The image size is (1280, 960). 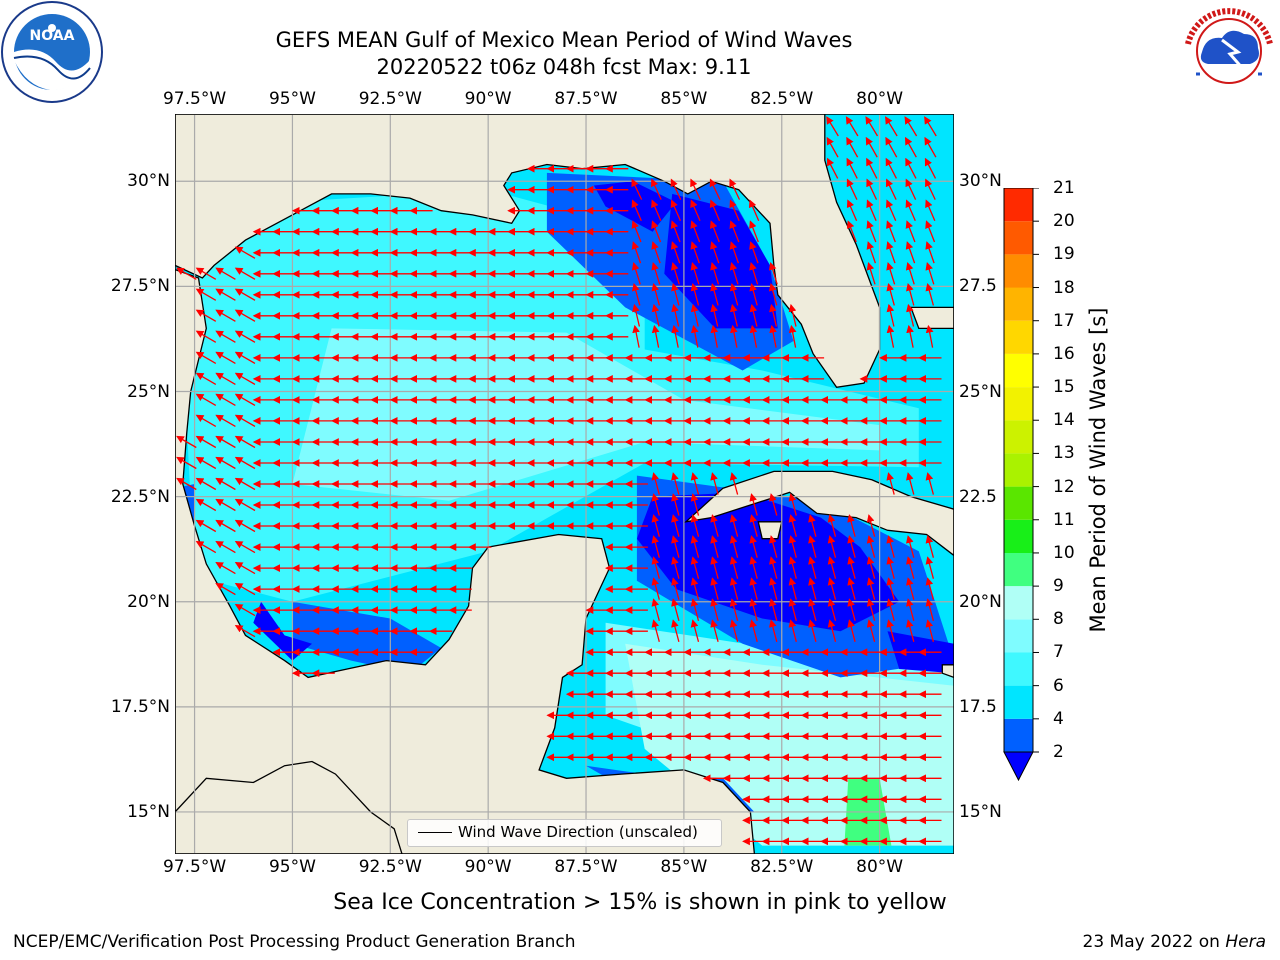 What do you see at coordinates (1064, 287) in the screenshot?
I see `colorbar-tick-label: 18` at bounding box center [1064, 287].